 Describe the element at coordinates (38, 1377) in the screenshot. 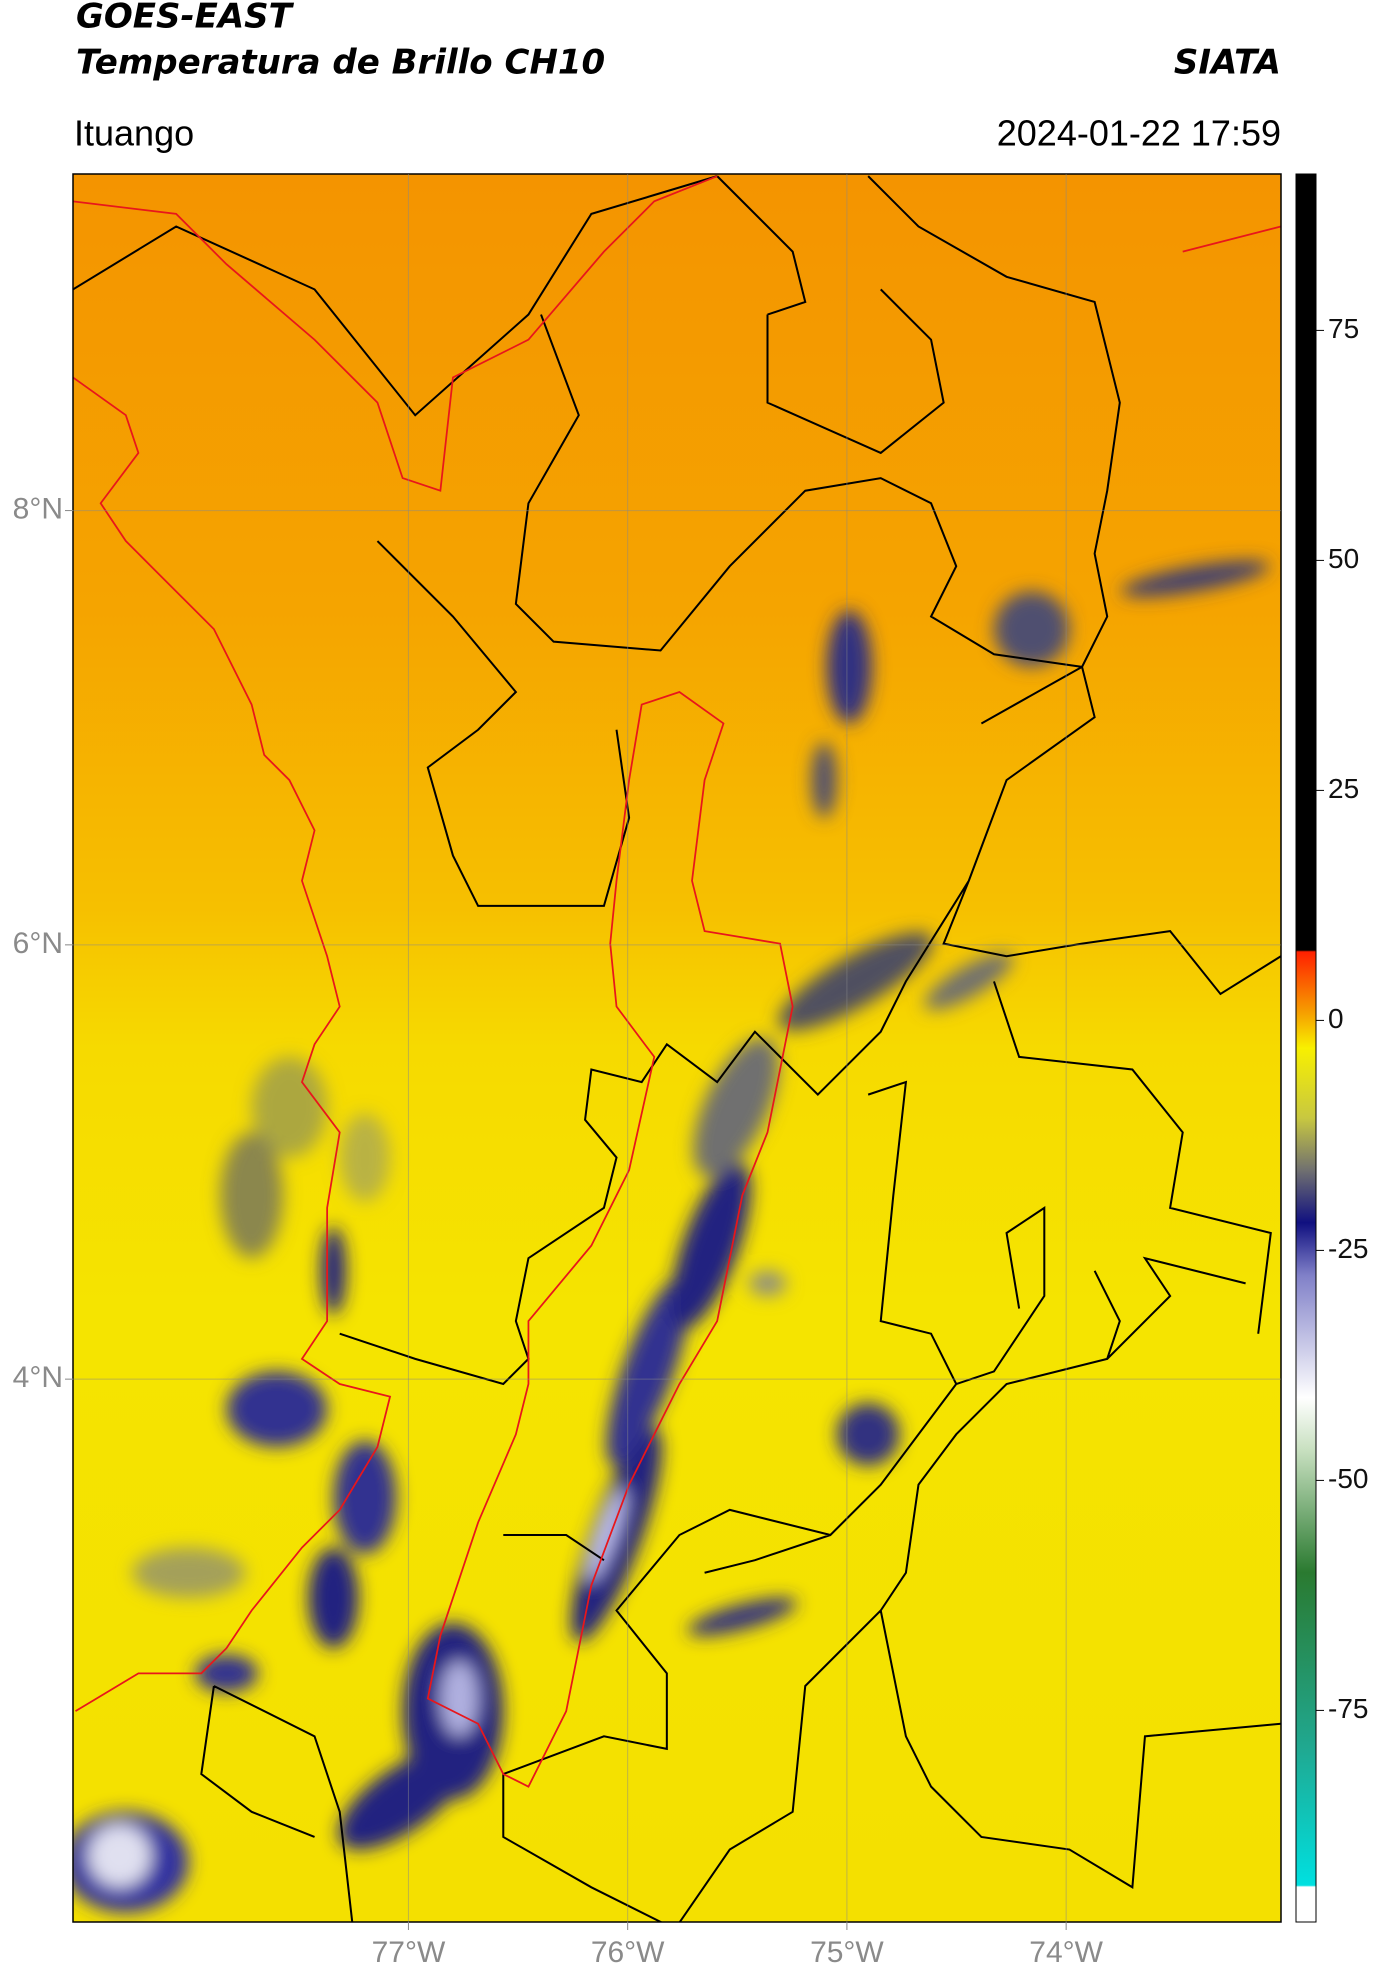

I see `y-tick-label: 4°N` at that location.